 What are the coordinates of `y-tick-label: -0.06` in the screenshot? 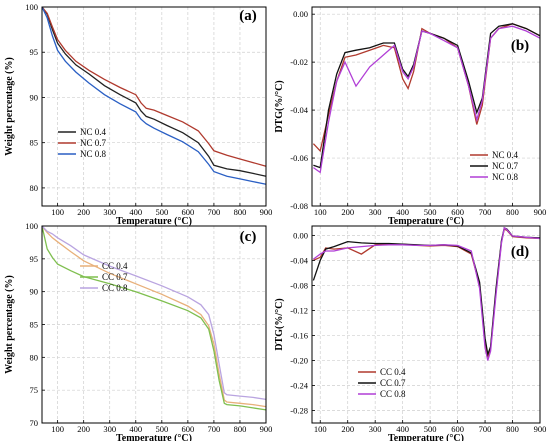 It's located at (299, 158).